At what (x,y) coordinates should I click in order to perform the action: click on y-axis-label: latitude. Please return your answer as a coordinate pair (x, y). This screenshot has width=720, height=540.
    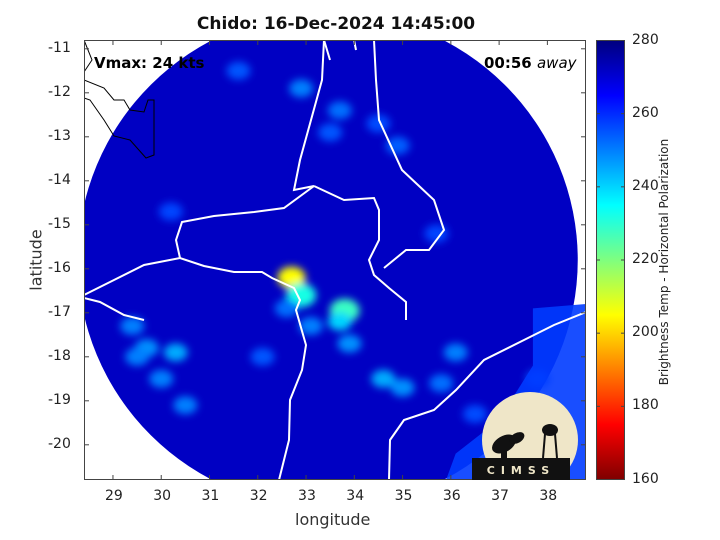
    Looking at the image, I should click on (36, 260).